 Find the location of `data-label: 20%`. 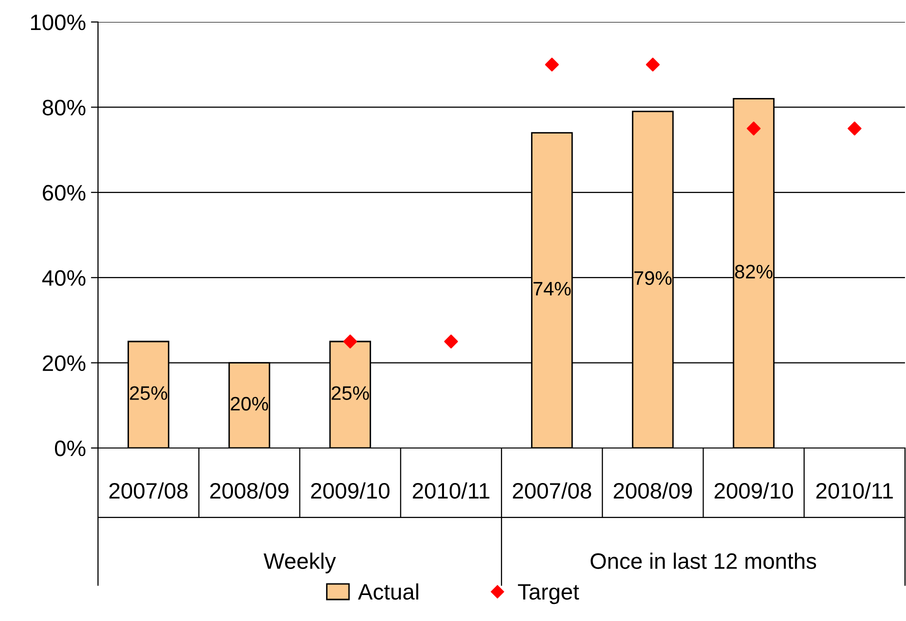

data-label: 20% is located at coordinates (249, 403).